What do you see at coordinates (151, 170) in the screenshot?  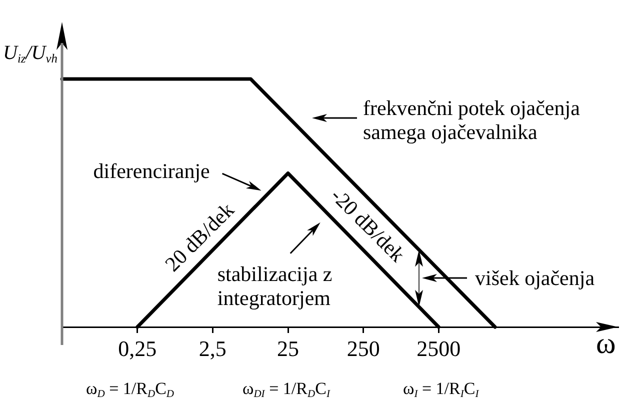 I see `annotation: diferenciranje` at bounding box center [151, 170].